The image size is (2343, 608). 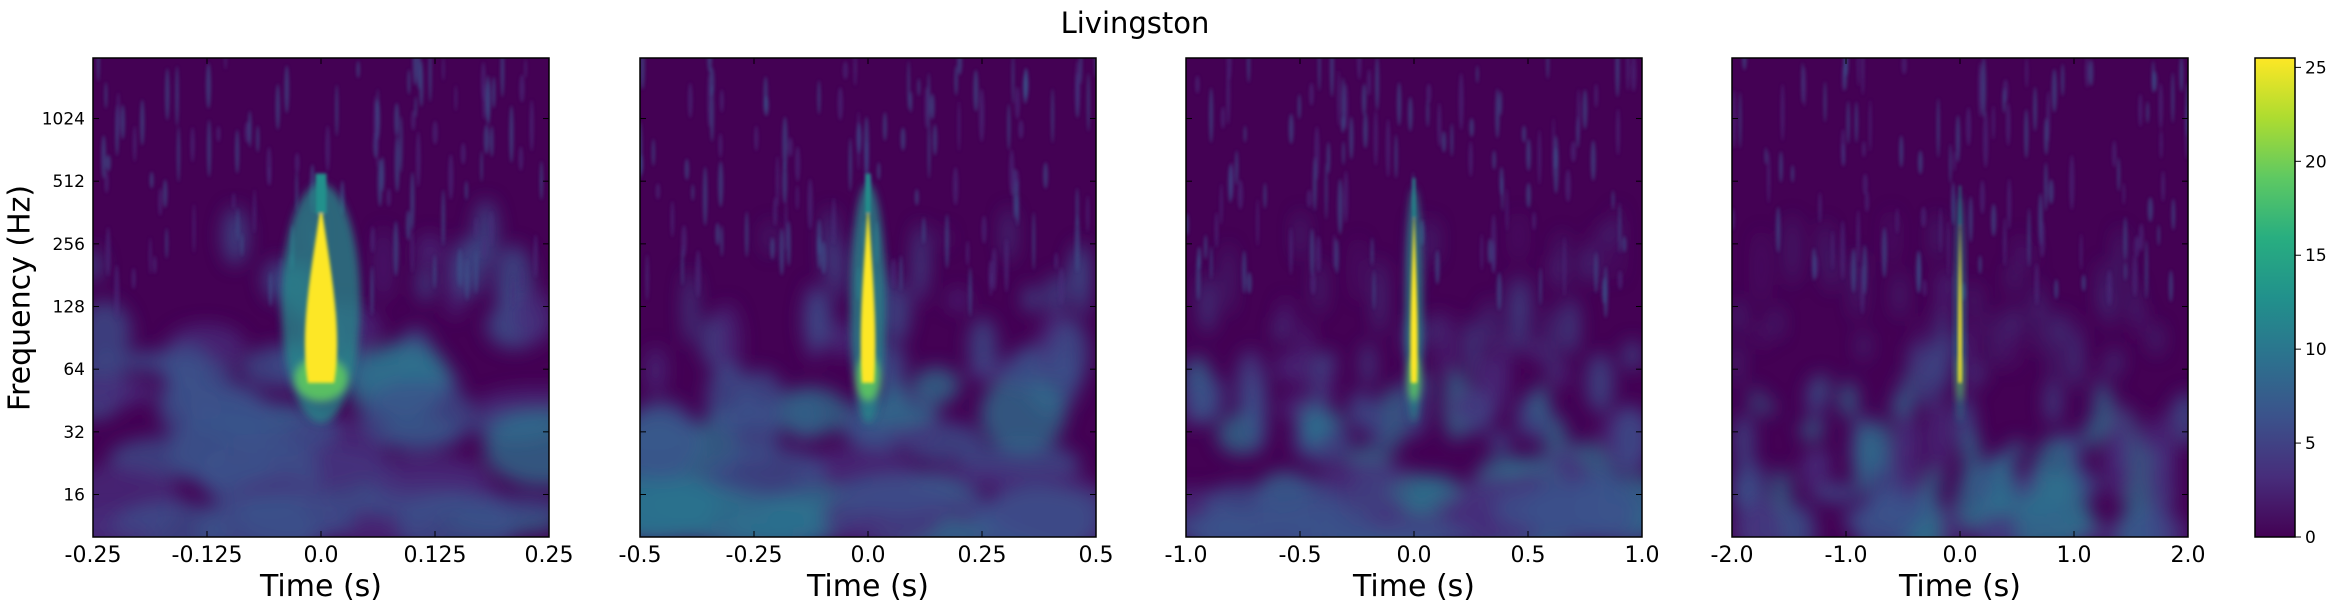 What do you see at coordinates (63, 120) in the screenshot?
I see `y-tick-label: 1024` at bounding box center [63, 120].